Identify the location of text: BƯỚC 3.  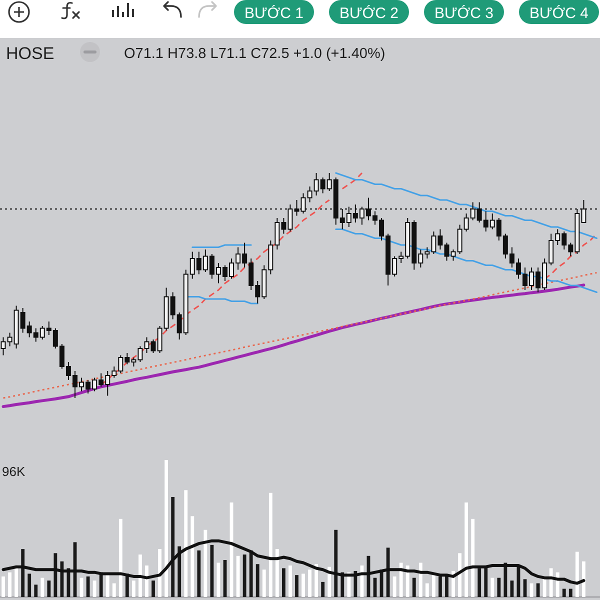
(464, 13).